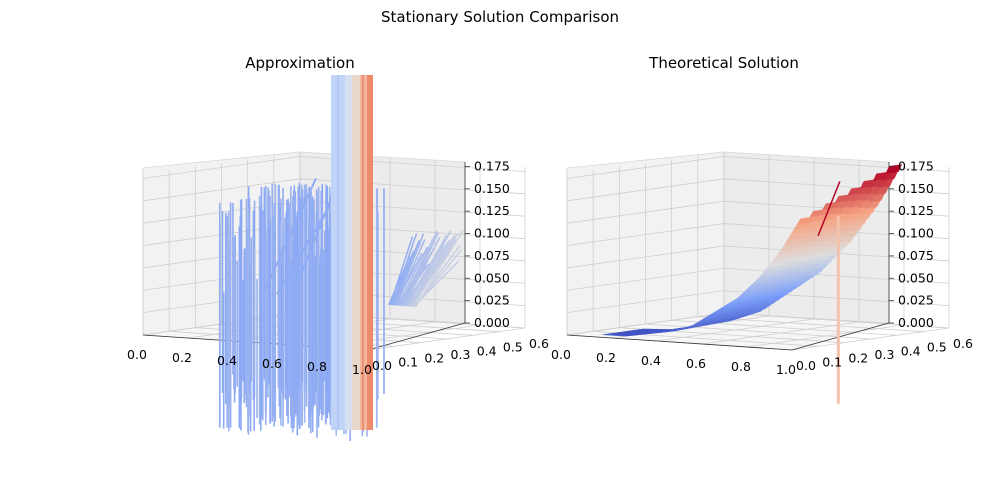 This screenshot has width=1000, height=500. Describe the element at coordinates (299, 63) in the screenshot. I see `approximation-title: Approximation` at that location.